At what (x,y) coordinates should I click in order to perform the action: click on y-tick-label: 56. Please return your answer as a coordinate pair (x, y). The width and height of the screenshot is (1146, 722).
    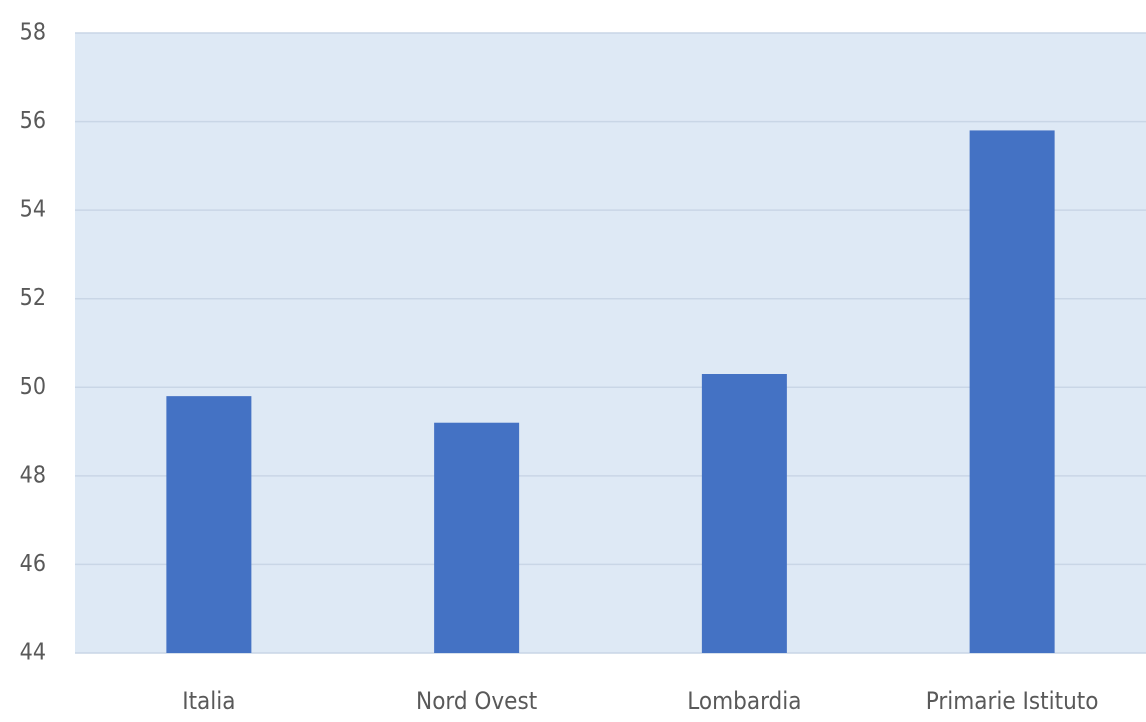
    Looking at the image, I should click on (33, 121).